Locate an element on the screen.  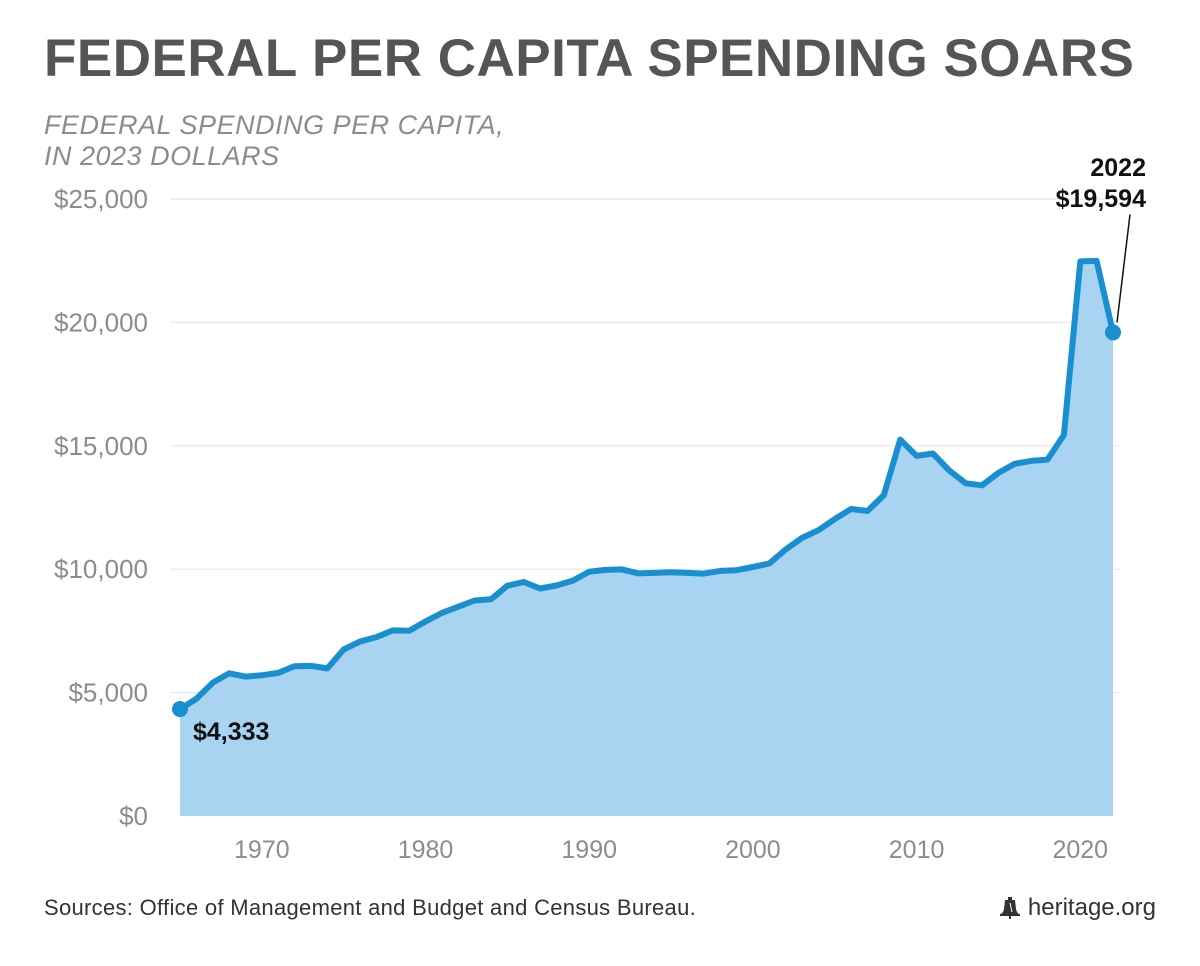
x-axis-ticks: 1970 1980 1990 2000 2010 2020 is located at coordinates (671, 850).